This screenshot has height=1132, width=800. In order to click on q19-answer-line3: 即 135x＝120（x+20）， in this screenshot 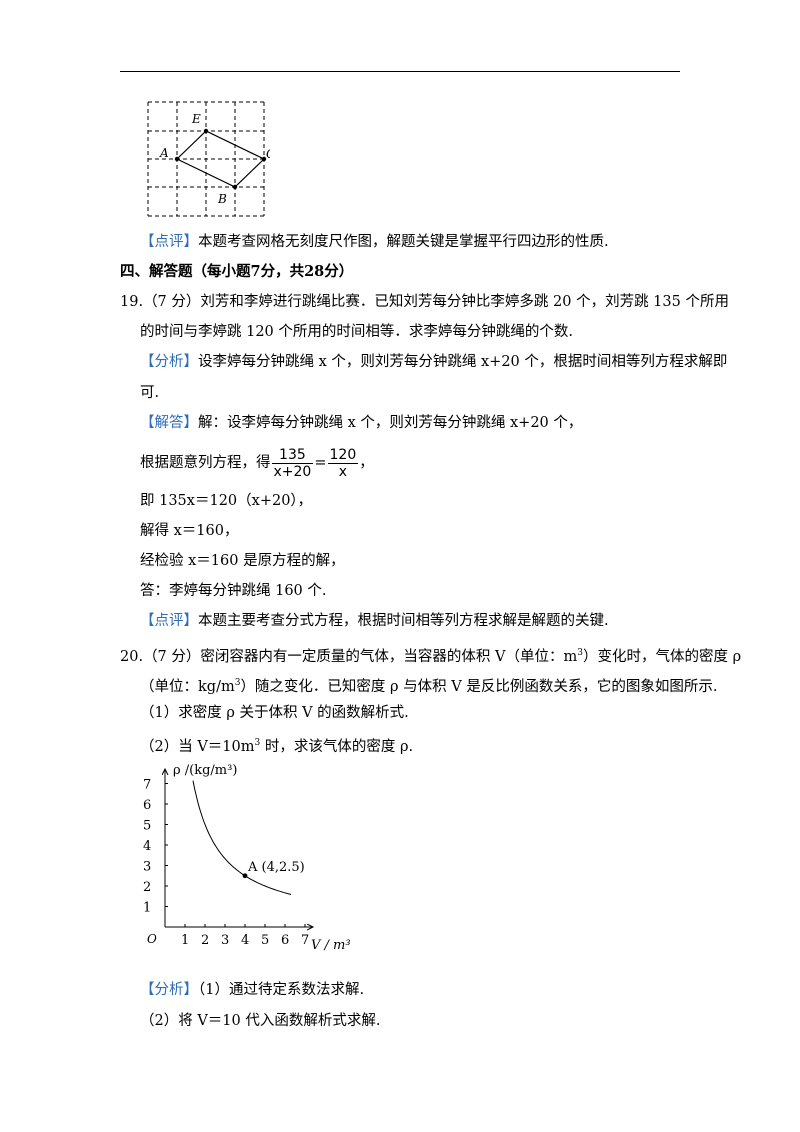, I will do `click(226, 501)`.